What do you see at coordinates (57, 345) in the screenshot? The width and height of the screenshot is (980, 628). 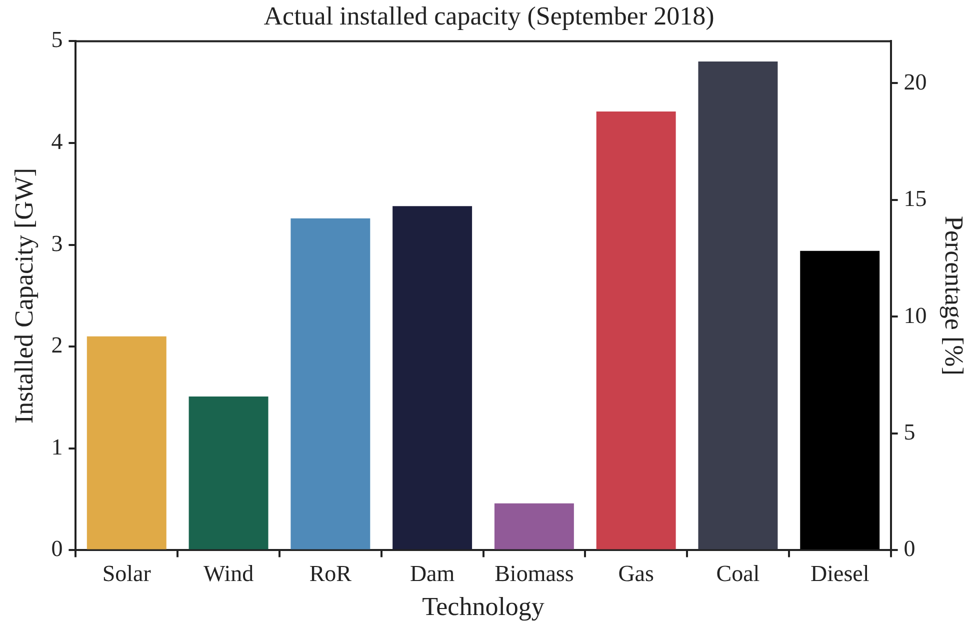 I see `y-tick-label: 2` at bounding box center [57, 345].